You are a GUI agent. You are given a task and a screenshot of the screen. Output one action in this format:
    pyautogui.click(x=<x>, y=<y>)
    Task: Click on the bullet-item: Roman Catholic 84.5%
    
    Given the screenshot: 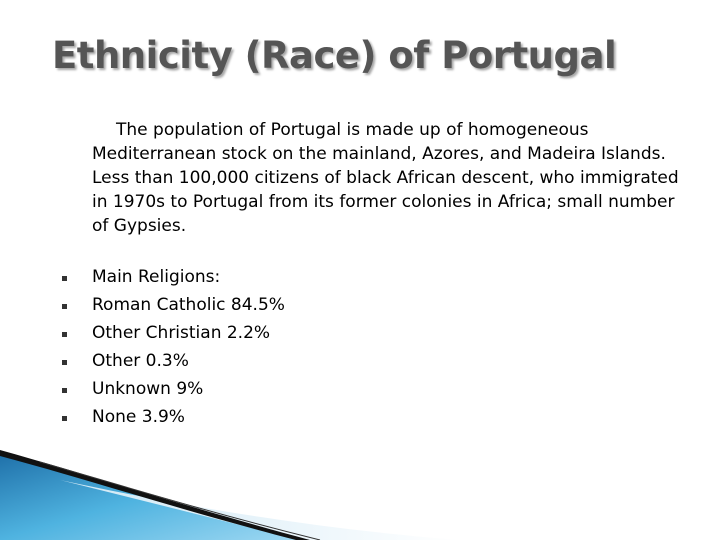 What is the action you would take?
    pyautogui.click(x=173, y=305)
    